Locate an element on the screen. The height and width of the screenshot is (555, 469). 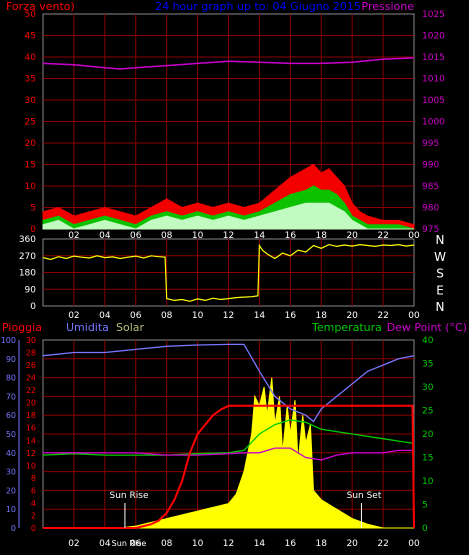
humidity-tick: 8 is located at coordinates (33, 478).